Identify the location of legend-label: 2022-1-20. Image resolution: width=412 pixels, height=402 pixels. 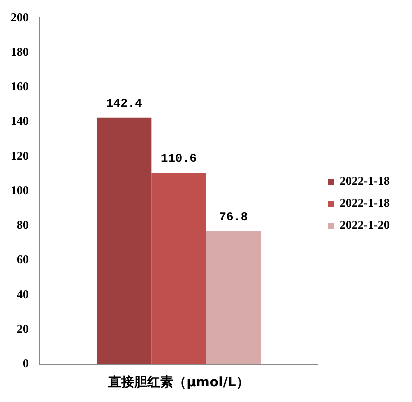
(365, 225).